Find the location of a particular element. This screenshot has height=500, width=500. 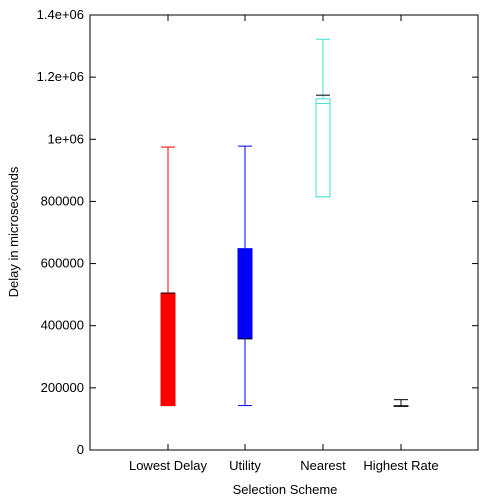

y-tick-label: 600000 is located at coordinates (62, 263).